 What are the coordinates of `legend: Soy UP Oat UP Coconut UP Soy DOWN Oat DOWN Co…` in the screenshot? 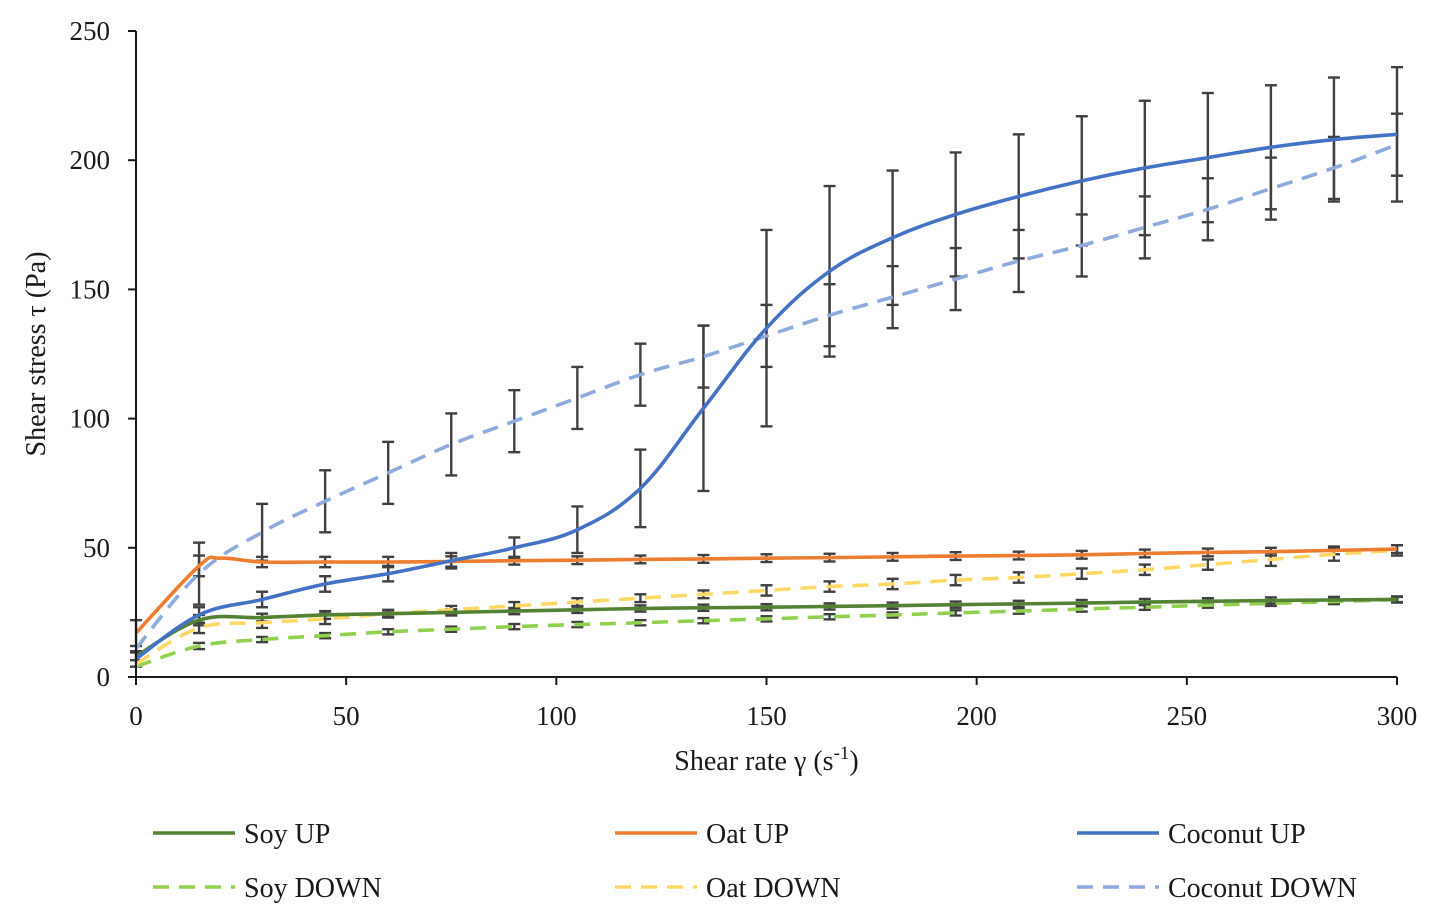 It's located at (755, 861).